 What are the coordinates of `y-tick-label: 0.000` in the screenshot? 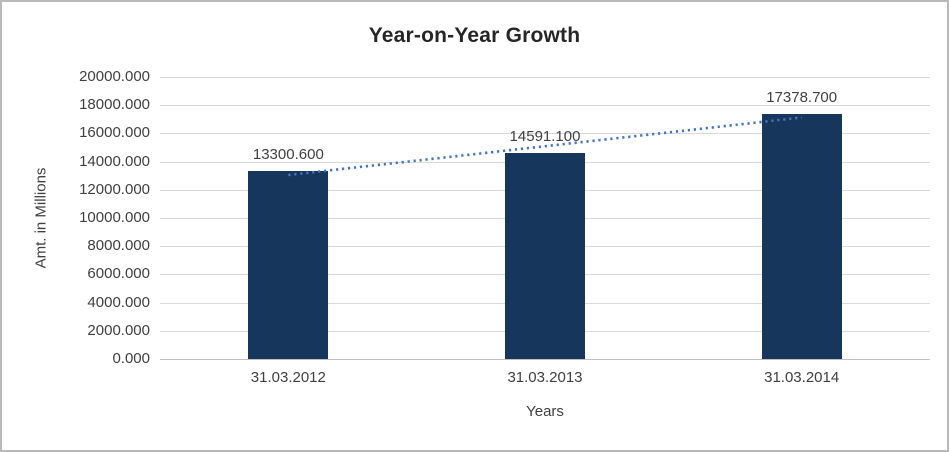 It's located at (131, 358).